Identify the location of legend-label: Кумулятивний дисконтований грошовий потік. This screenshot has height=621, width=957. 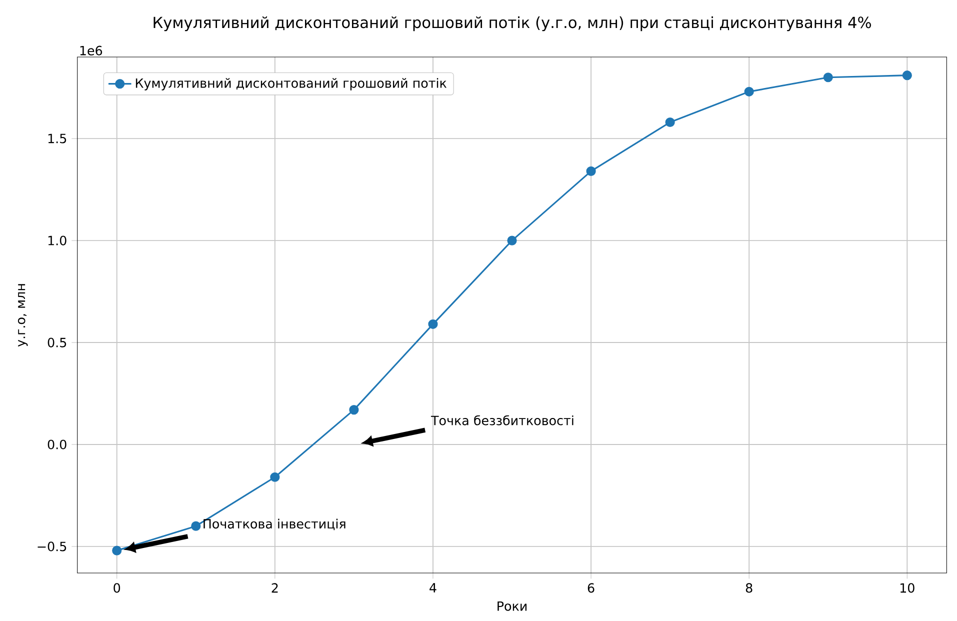
(291, 84).